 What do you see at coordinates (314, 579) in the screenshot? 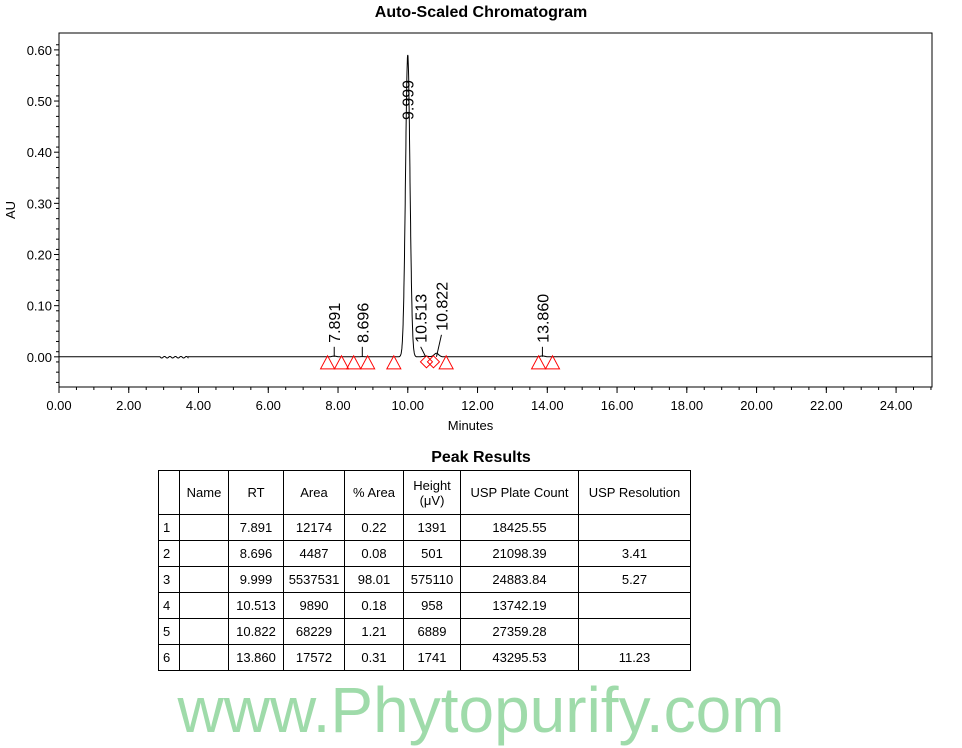
I see `table-cell: 5537531` at bounding box center [314, 579].